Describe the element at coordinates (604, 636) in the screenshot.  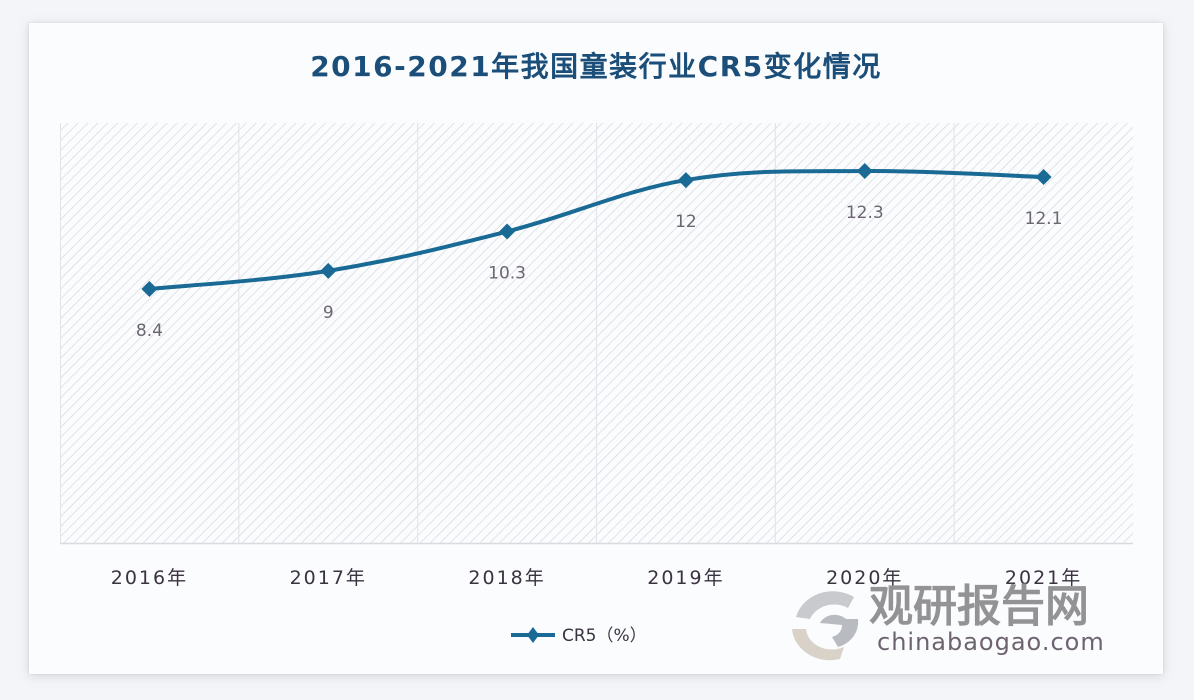
I see `legend-label: CR5（%）` at that location.